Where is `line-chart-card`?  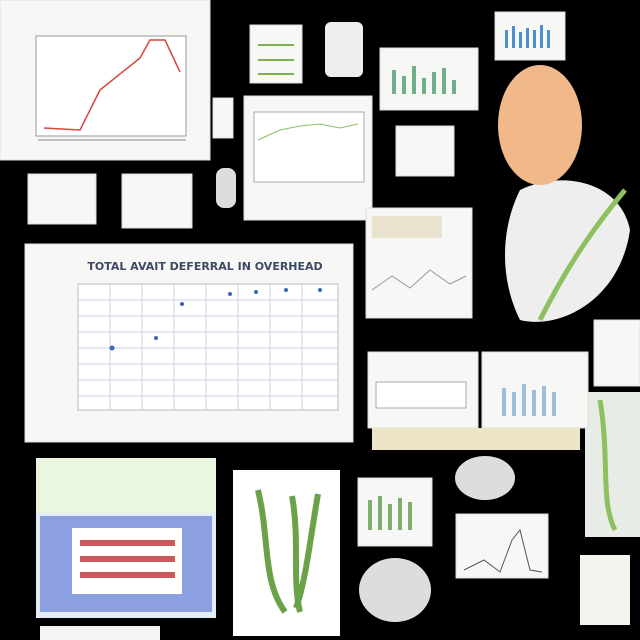 line-chart-card is located at coordinates (105, 80).